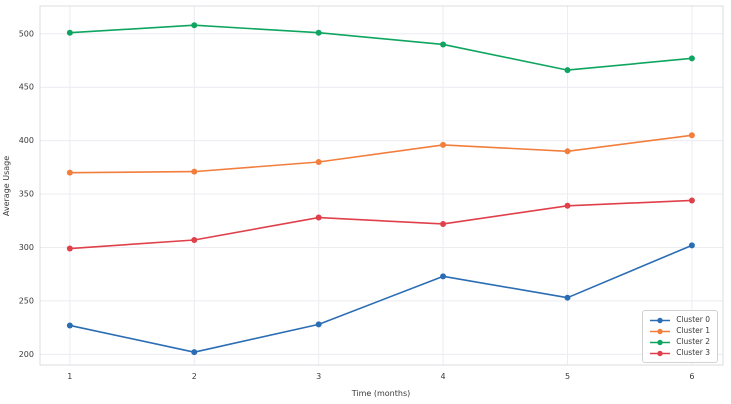  Describe the element at coordinates (69, 376) in the screenshot. I see `x-tick-label: 1` at that location.